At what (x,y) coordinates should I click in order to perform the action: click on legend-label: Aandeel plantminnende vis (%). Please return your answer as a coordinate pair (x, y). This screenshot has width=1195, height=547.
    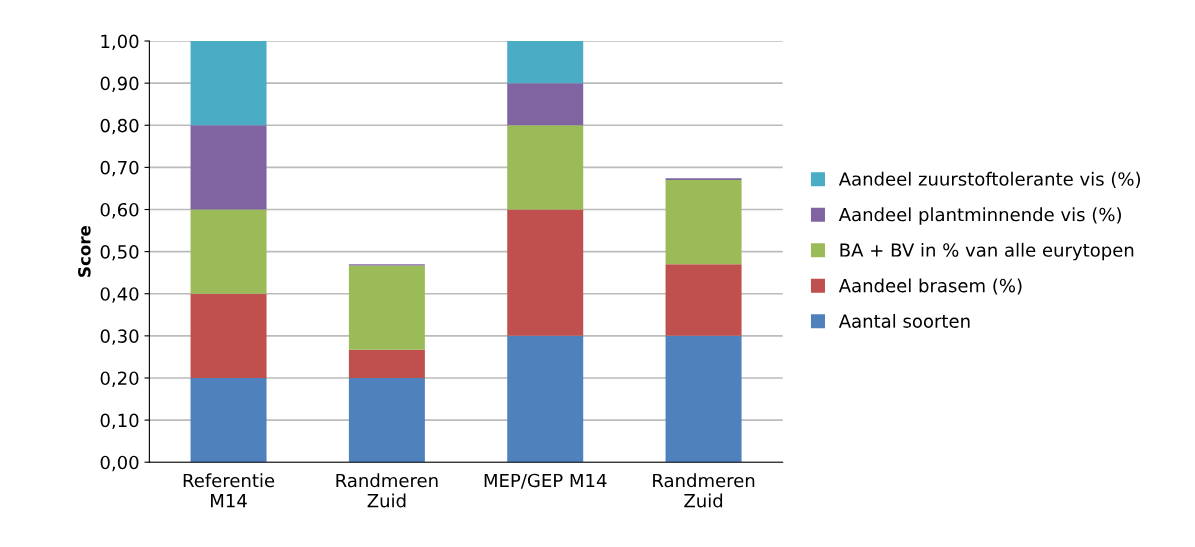
    Looking at the image, I should click on (979, 216).